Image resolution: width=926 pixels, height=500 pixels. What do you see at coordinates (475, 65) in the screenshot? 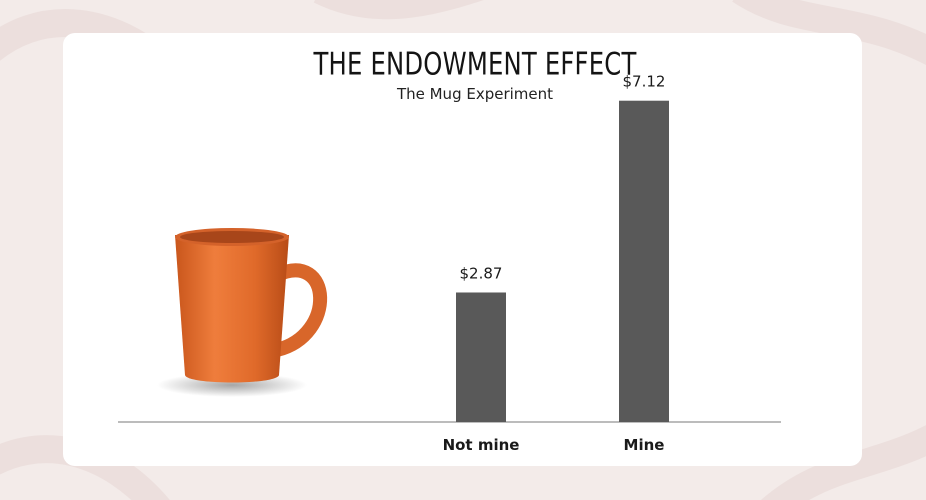
I see `chart-title: THE ENDOWMENT EFFECT` at bounding box center [475, 65].